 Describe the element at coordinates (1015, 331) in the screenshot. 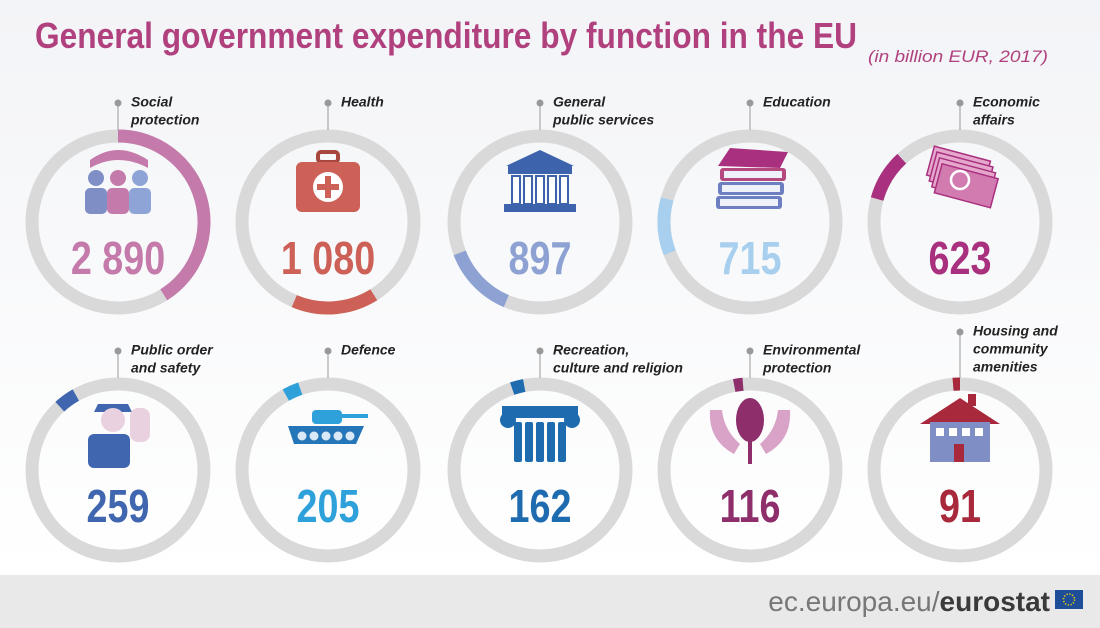

I see `category-label: Housing and` at that location.